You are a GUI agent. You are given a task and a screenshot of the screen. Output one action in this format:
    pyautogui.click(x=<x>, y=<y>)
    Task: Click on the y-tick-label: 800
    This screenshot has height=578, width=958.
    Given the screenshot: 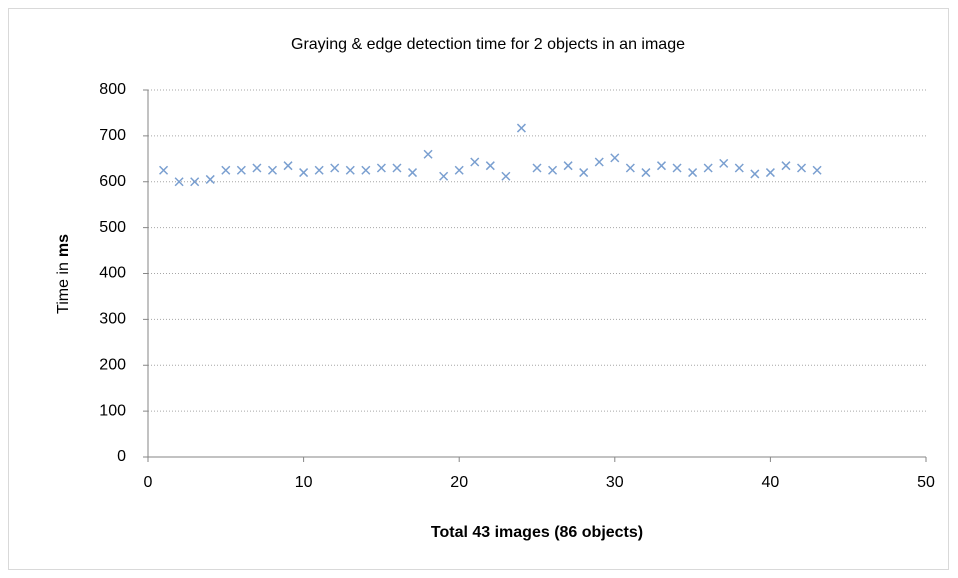 What is the action you would take?
    pyautogui.click(x=112, y=89)
    